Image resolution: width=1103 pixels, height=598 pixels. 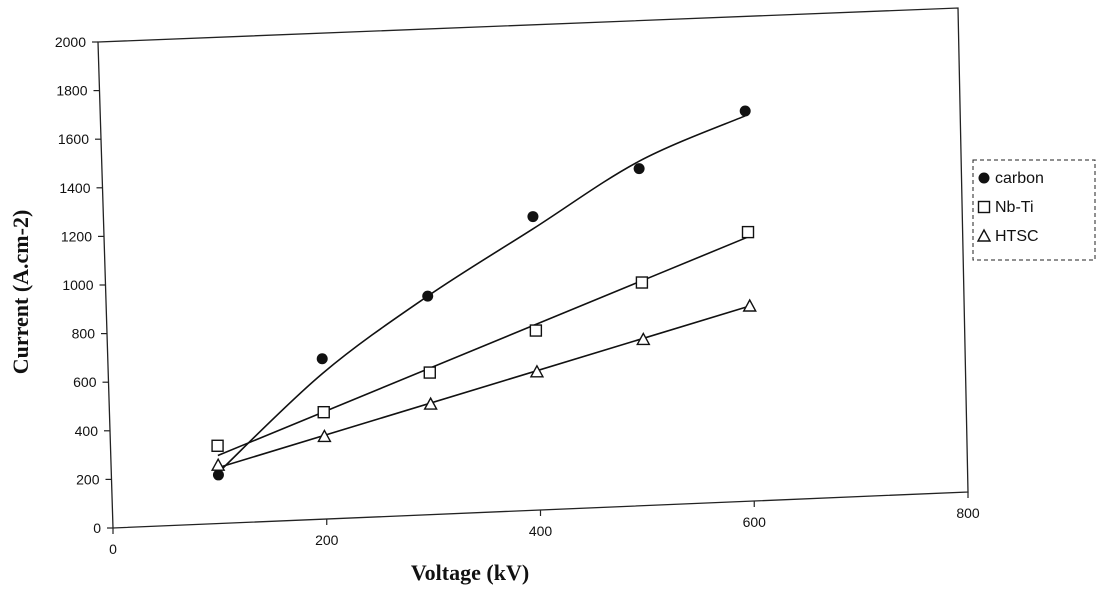 I want to click on legend-box, so click(x=1034, y=210).